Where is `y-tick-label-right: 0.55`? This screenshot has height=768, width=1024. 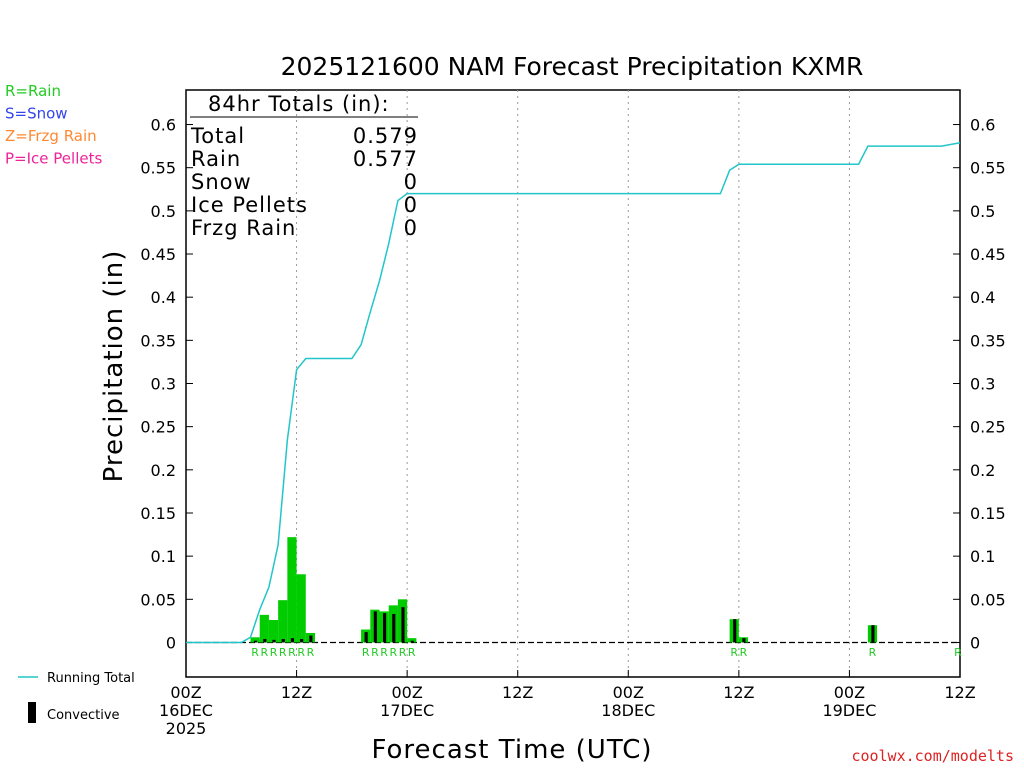
y-tick-label-right: 0.55 is located at coordinates (988, 168).